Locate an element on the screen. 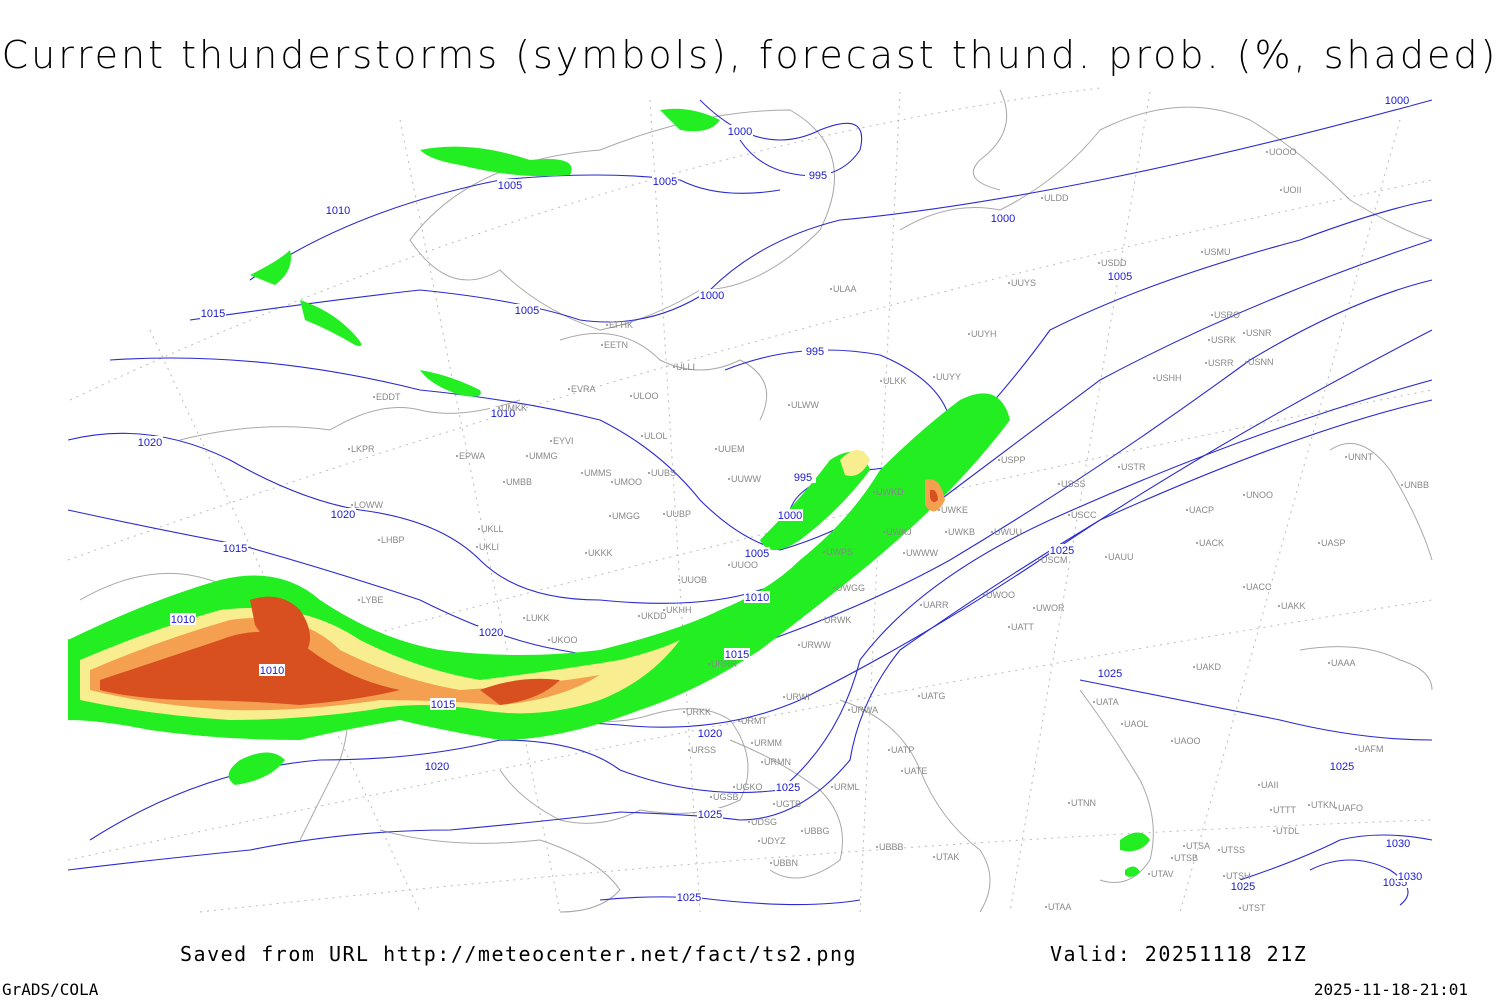 This screenshot has width=1500, height=1000. station-label: USMU is located at coordinates (1217, 252).